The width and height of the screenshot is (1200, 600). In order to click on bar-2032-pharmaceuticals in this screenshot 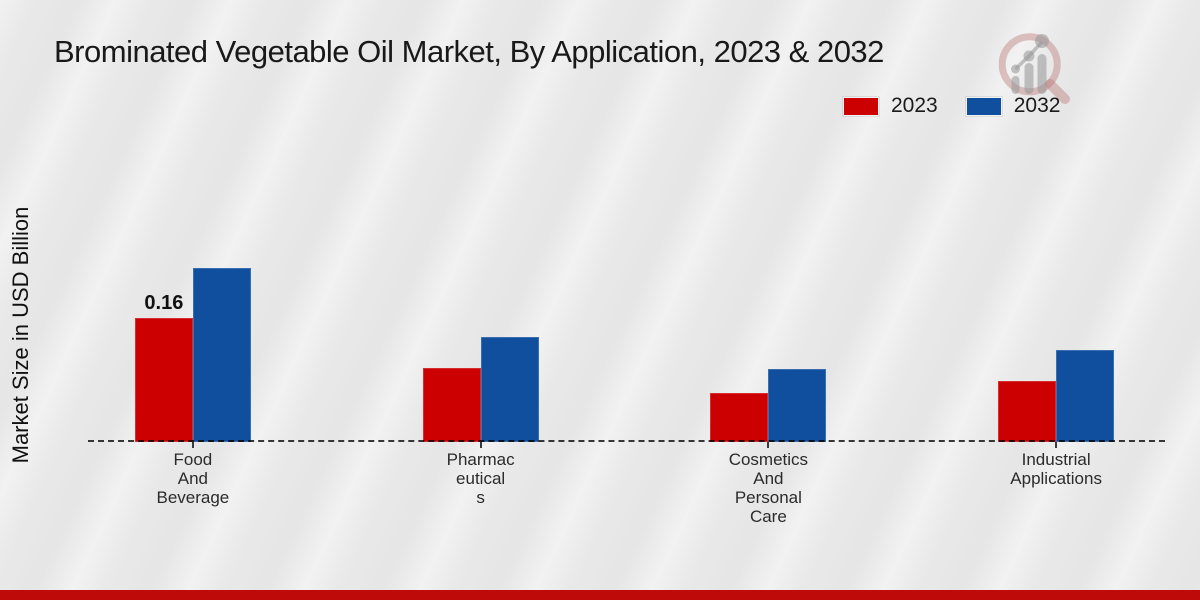, I will do `click(509, 389)`.